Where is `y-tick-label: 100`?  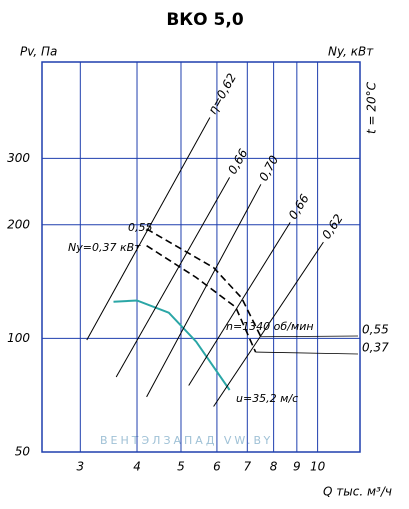 y-tick-label: 100 is located at coordinates (18, 338).